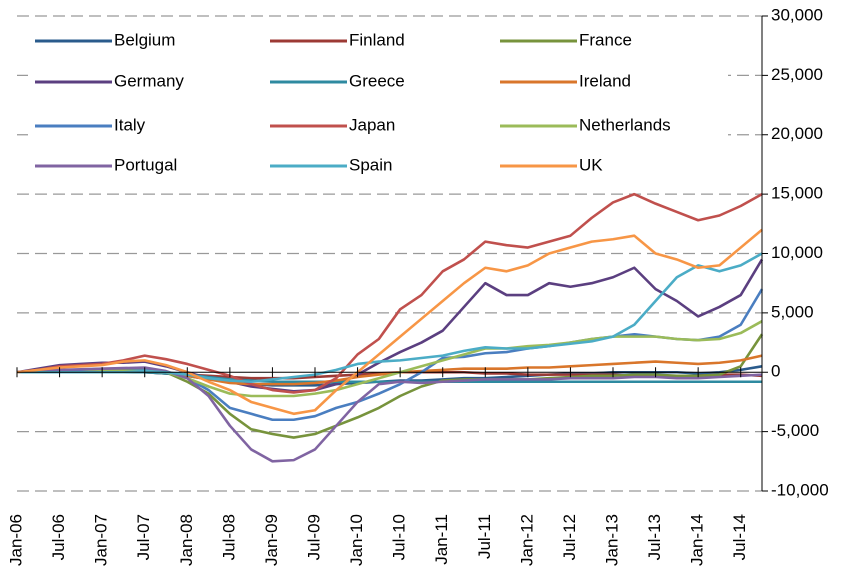 The height and width of the screenshot is (584, 866). I want to click on legend-label: Belgium, so click(144, 39).